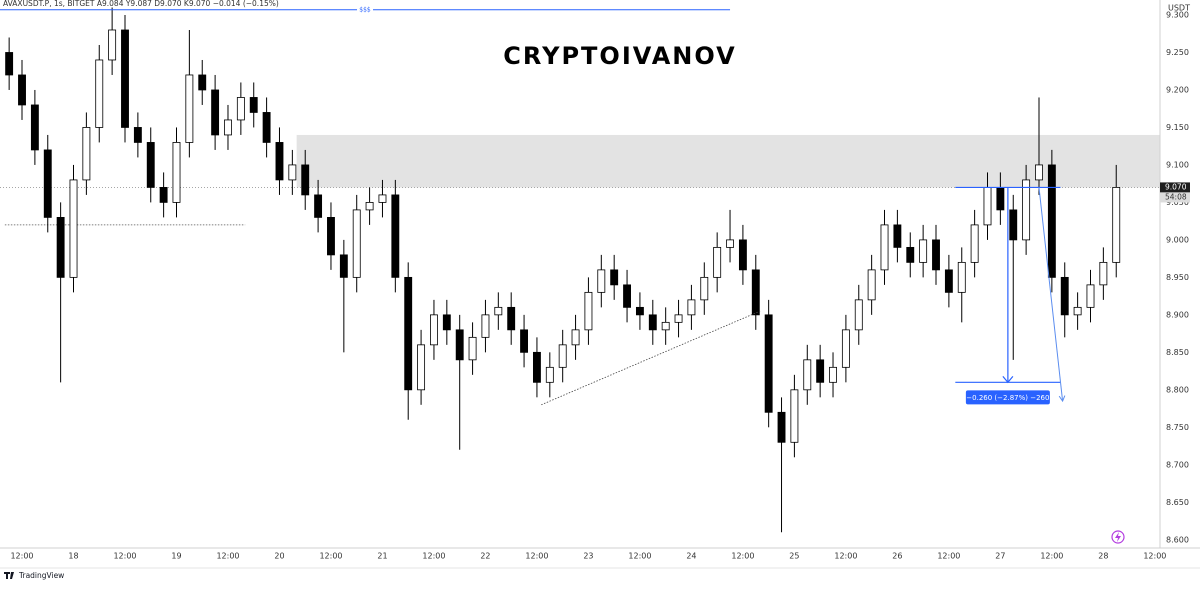 The height and width of the screenshot is (589, 1200). I want to click on y-tick-label: 8.750, so click(1177, 427).